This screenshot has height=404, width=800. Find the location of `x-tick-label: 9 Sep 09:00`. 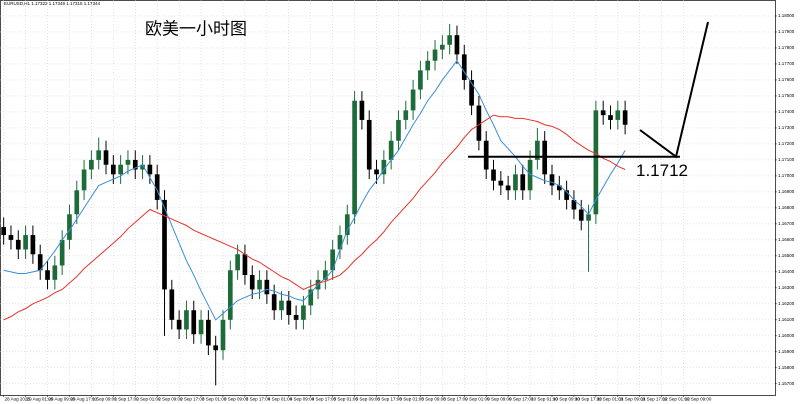

x-tick-label: 9 Sep 09:00 is located at coordinates (499, 399).